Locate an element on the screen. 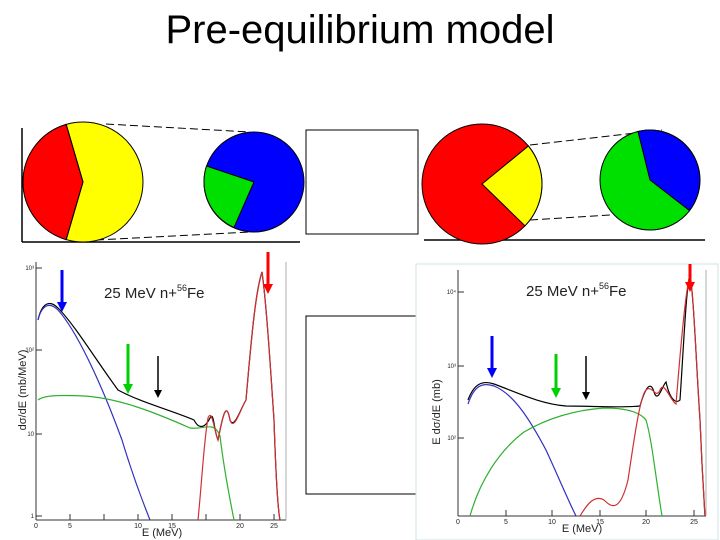  blank-box-bottom is located at coordinates (366, 405).